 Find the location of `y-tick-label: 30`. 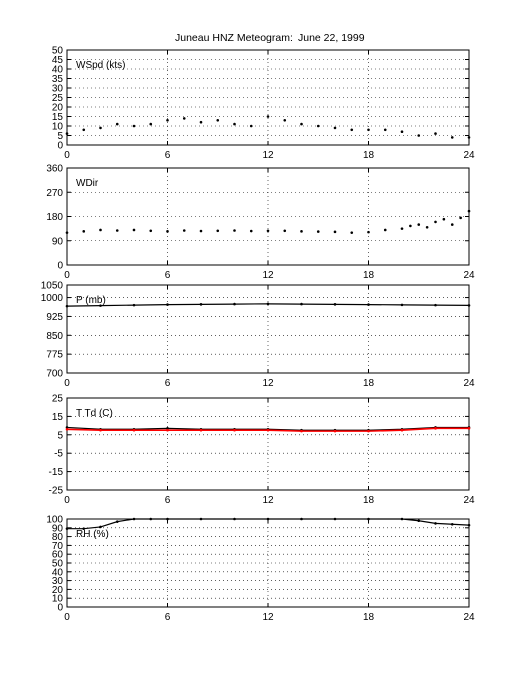

y-tick-label: 30 is located at coordinates (58, 89).